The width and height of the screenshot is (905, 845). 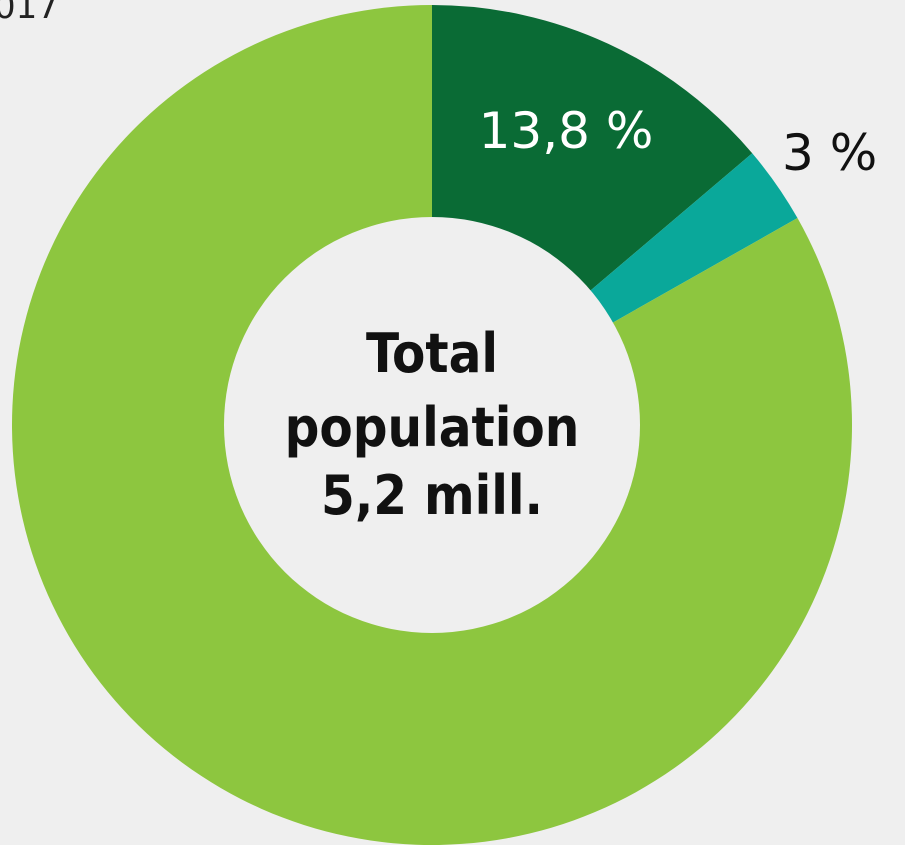 What do you see at coordinates (432, 495) in the screenshot?
I see `center-label-line-3: 5,2 mill.` at bounding box center [432, 495].